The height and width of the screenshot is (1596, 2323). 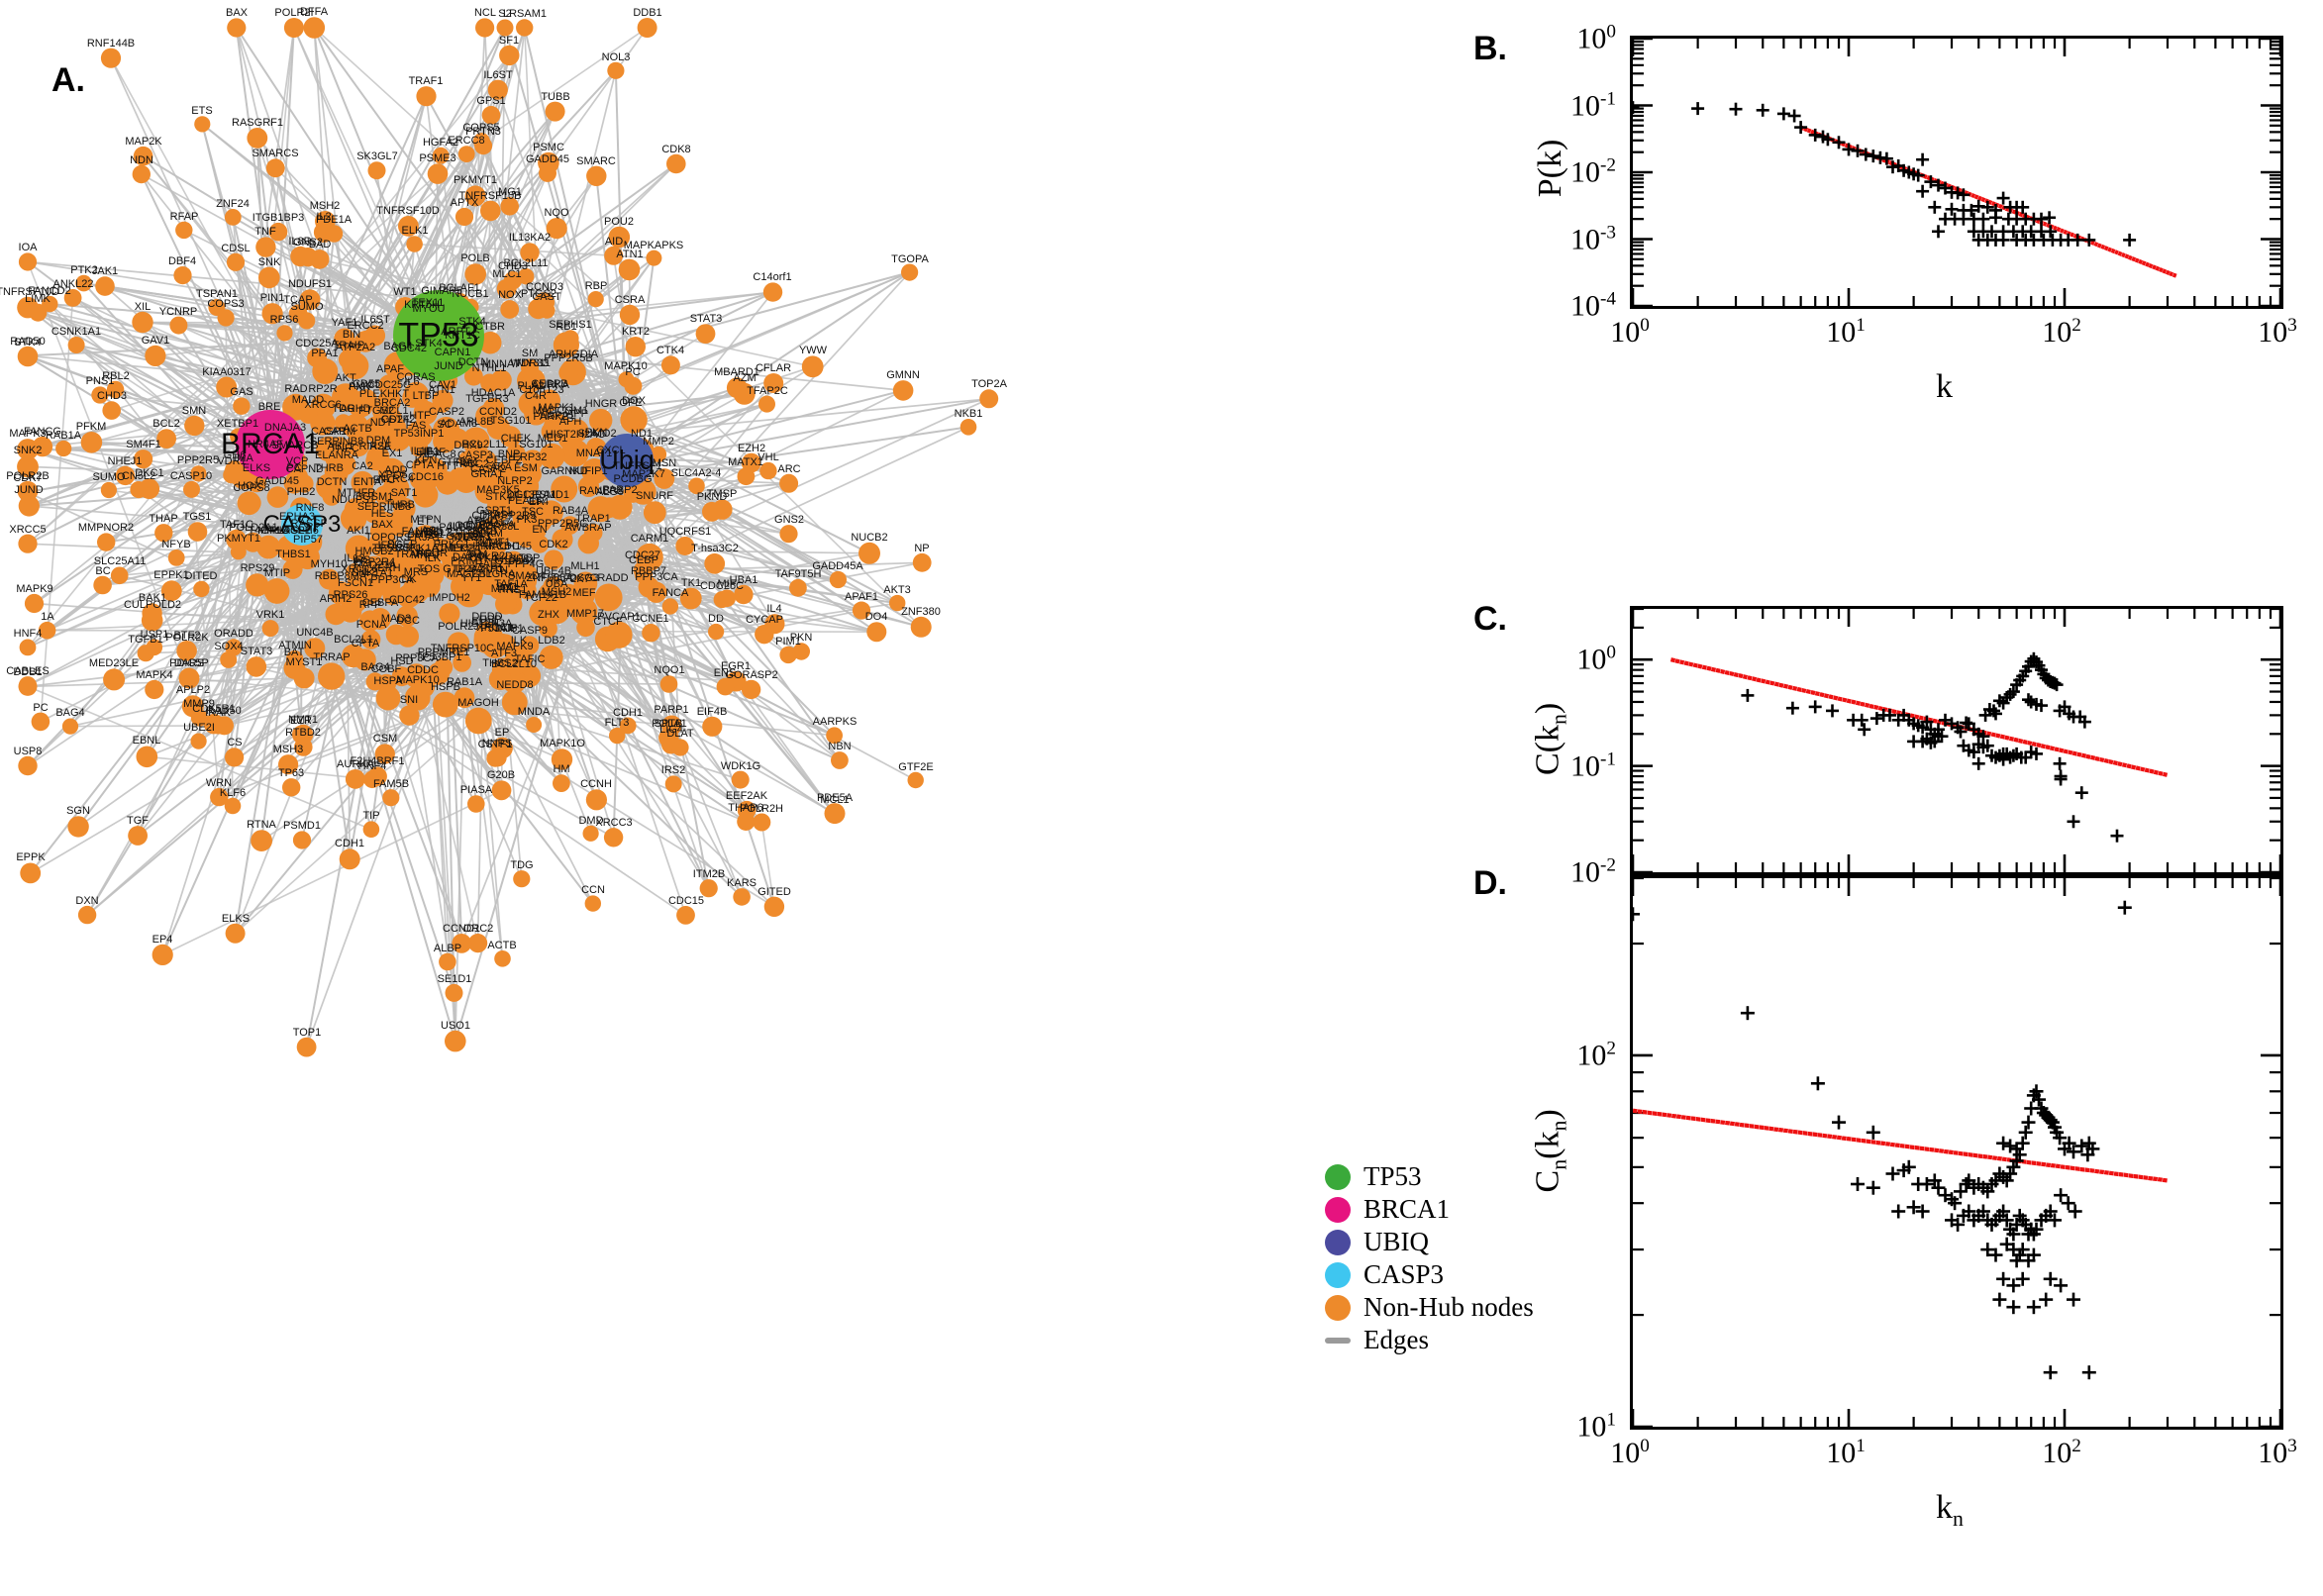 What do you see at coordinates (627, 460) in the screenshot?
I see `hub-node-label-ubiq: Ubiq` at bounding box center [627, 460].